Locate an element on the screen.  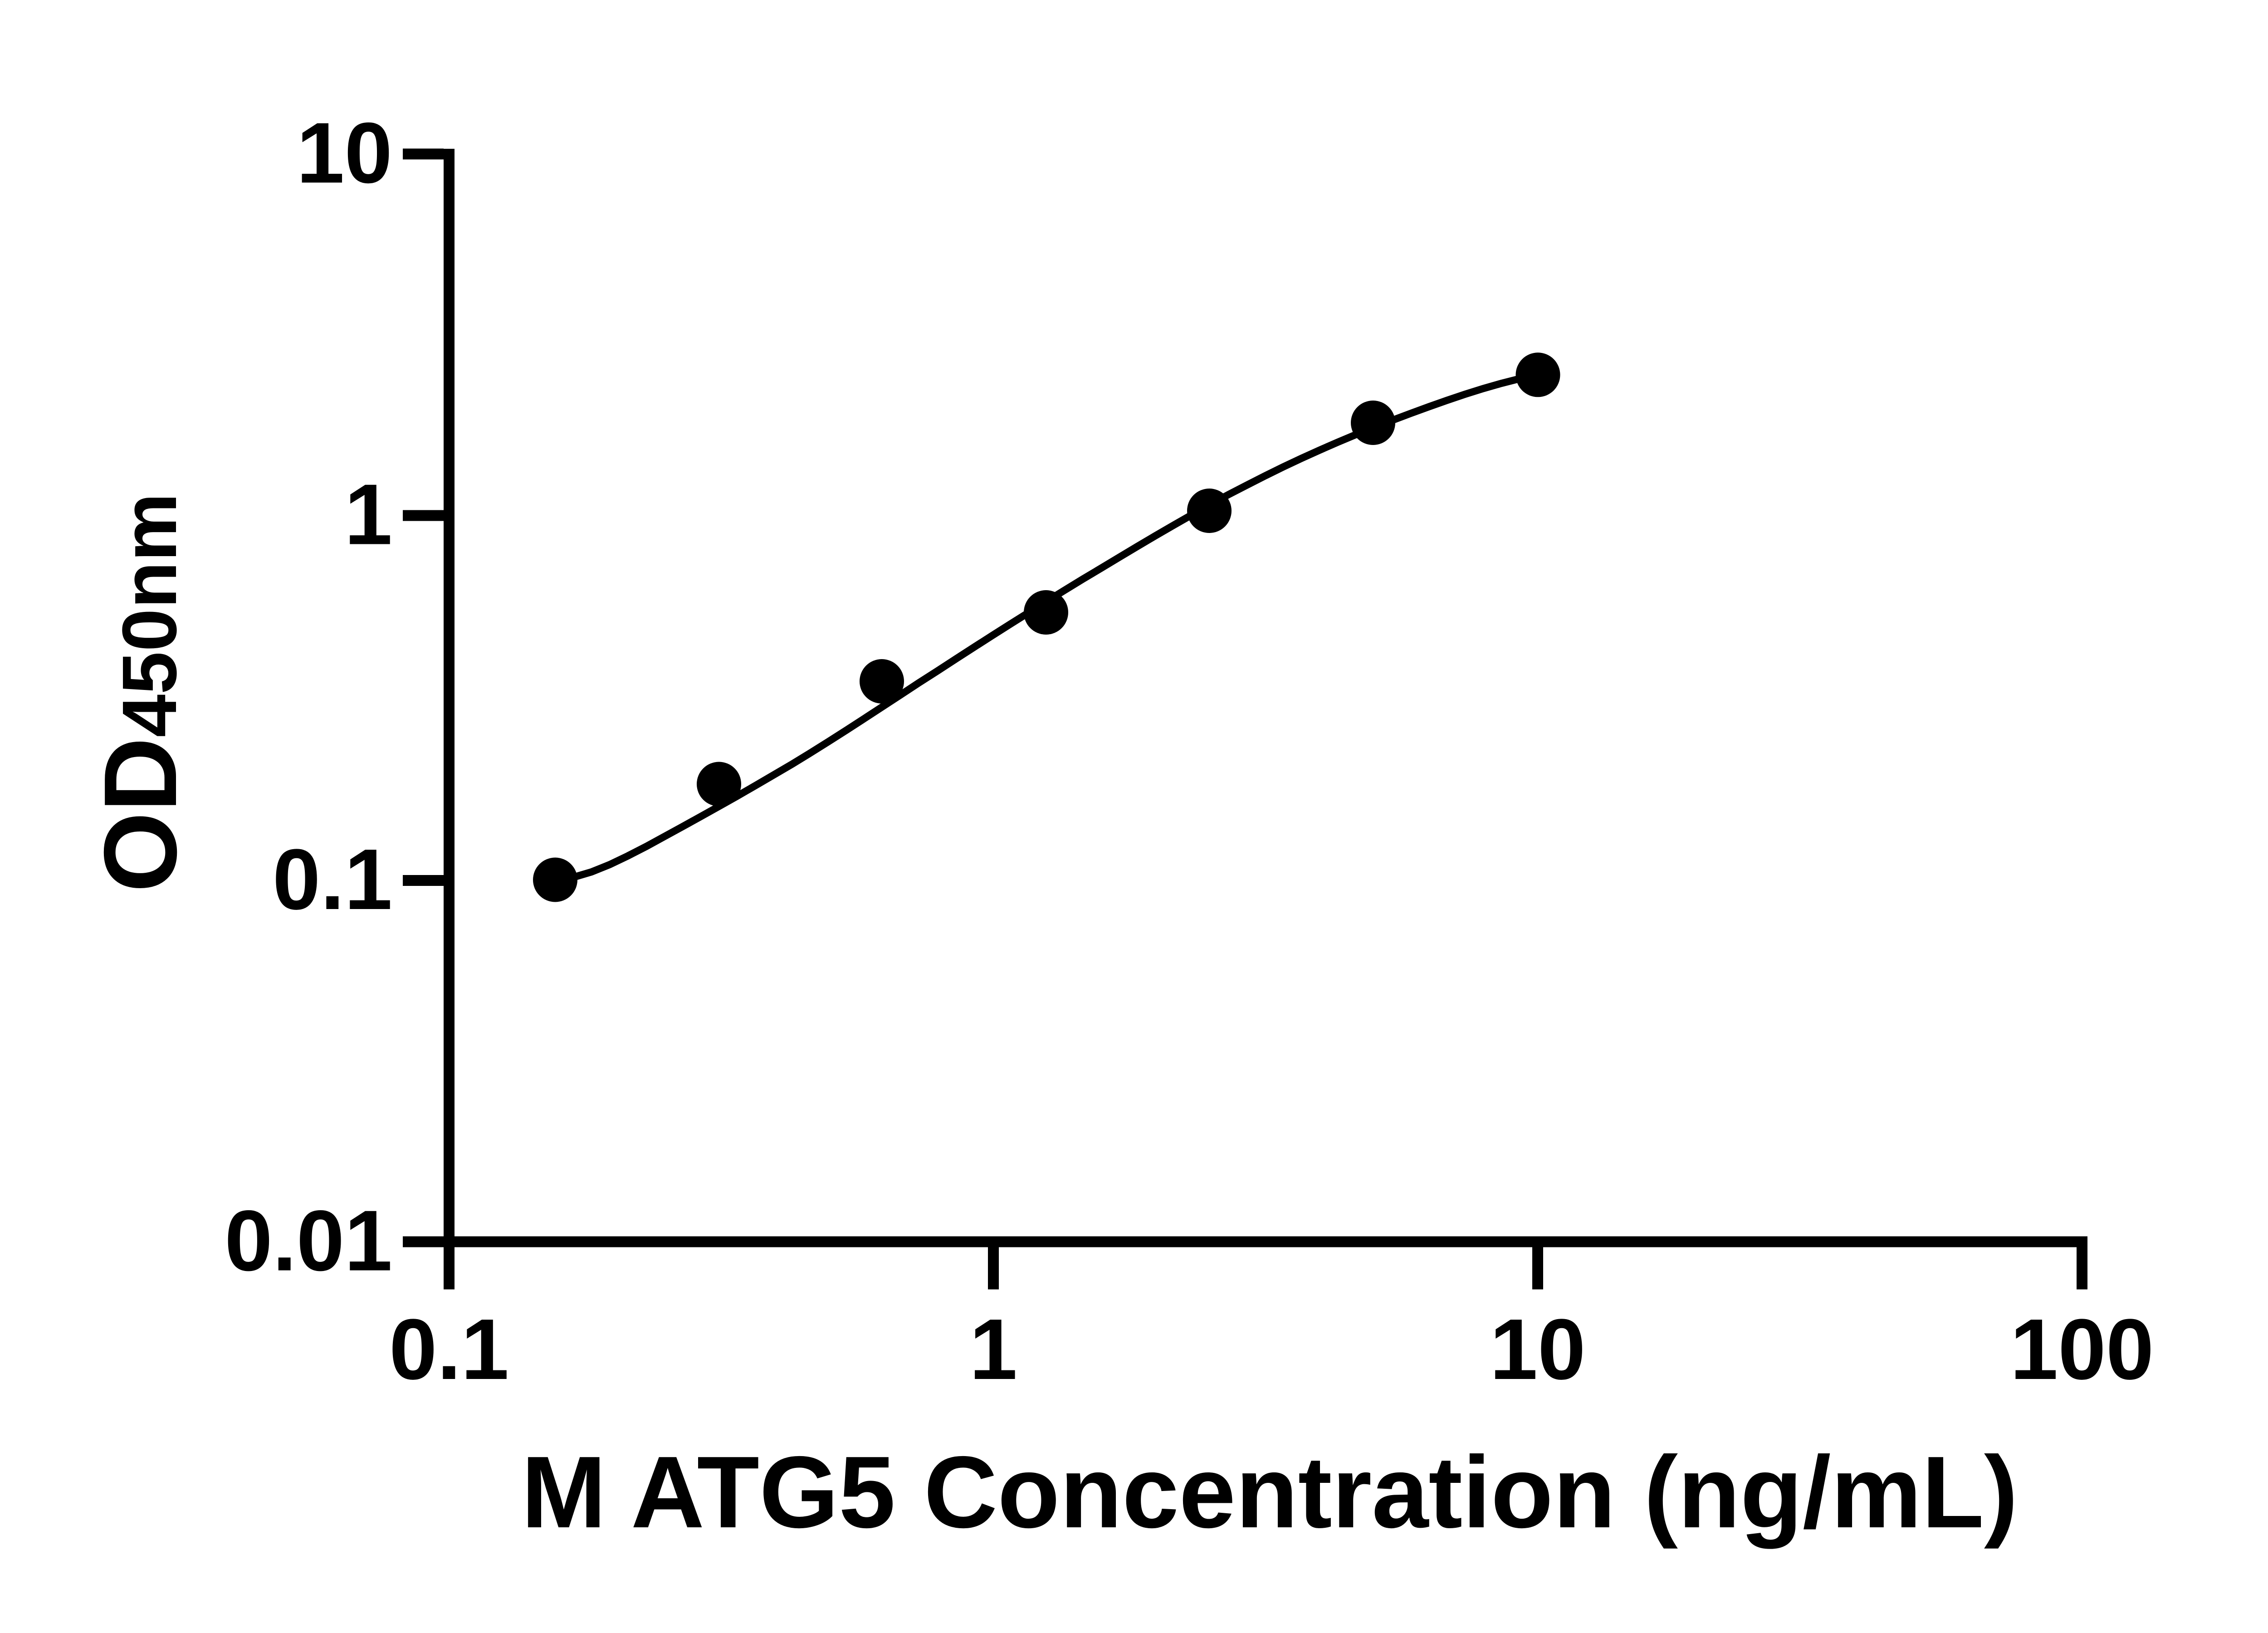
svg-text: 100 is located at coordinates (2082, 1349).